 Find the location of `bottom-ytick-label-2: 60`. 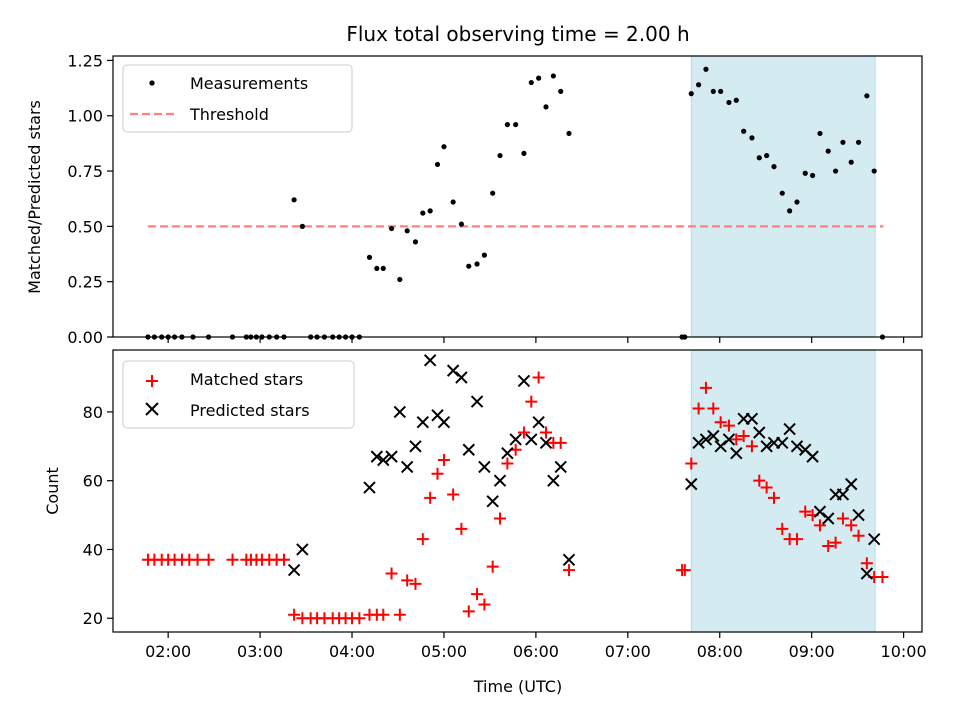

bottom-ytick-label-2: 60 is located at coordinates (93, 481).